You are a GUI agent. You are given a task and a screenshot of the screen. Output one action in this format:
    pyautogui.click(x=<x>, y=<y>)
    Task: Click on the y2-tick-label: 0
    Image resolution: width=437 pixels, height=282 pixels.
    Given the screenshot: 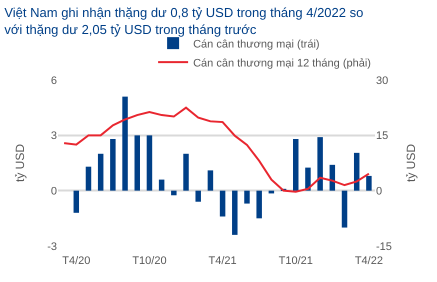 What is the action you would take?
    pyautogui.click(x=379, y=192)
    